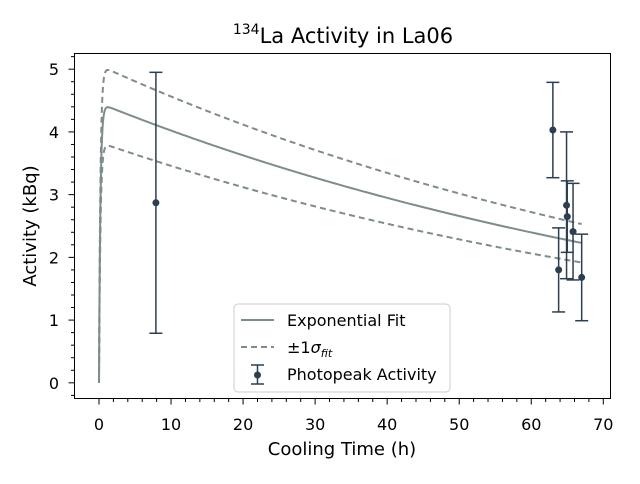 The width and height of the screenshot is (640, 484). What do you see at coordinates (54, 383) in the screenshot?
I see `y-tick-label: 0` at bounding box center [54, 383].